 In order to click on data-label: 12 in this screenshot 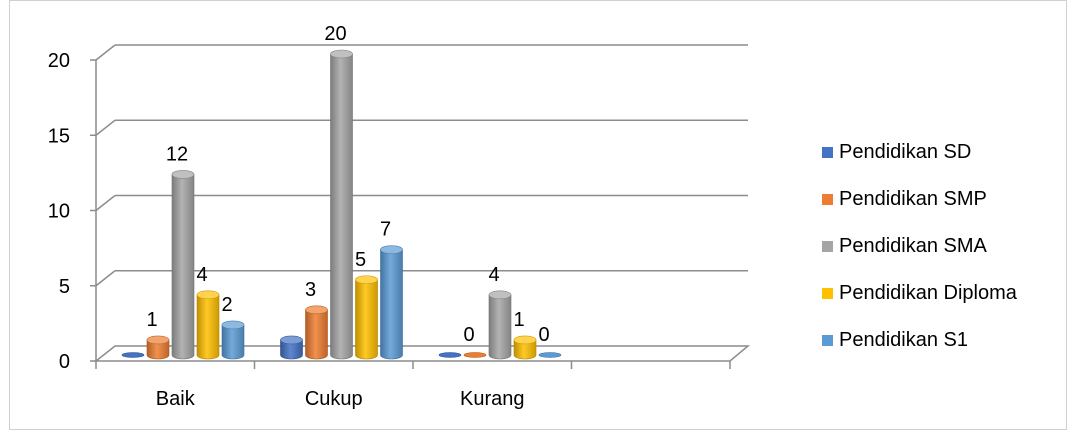, I will do `click(177, 154)`.